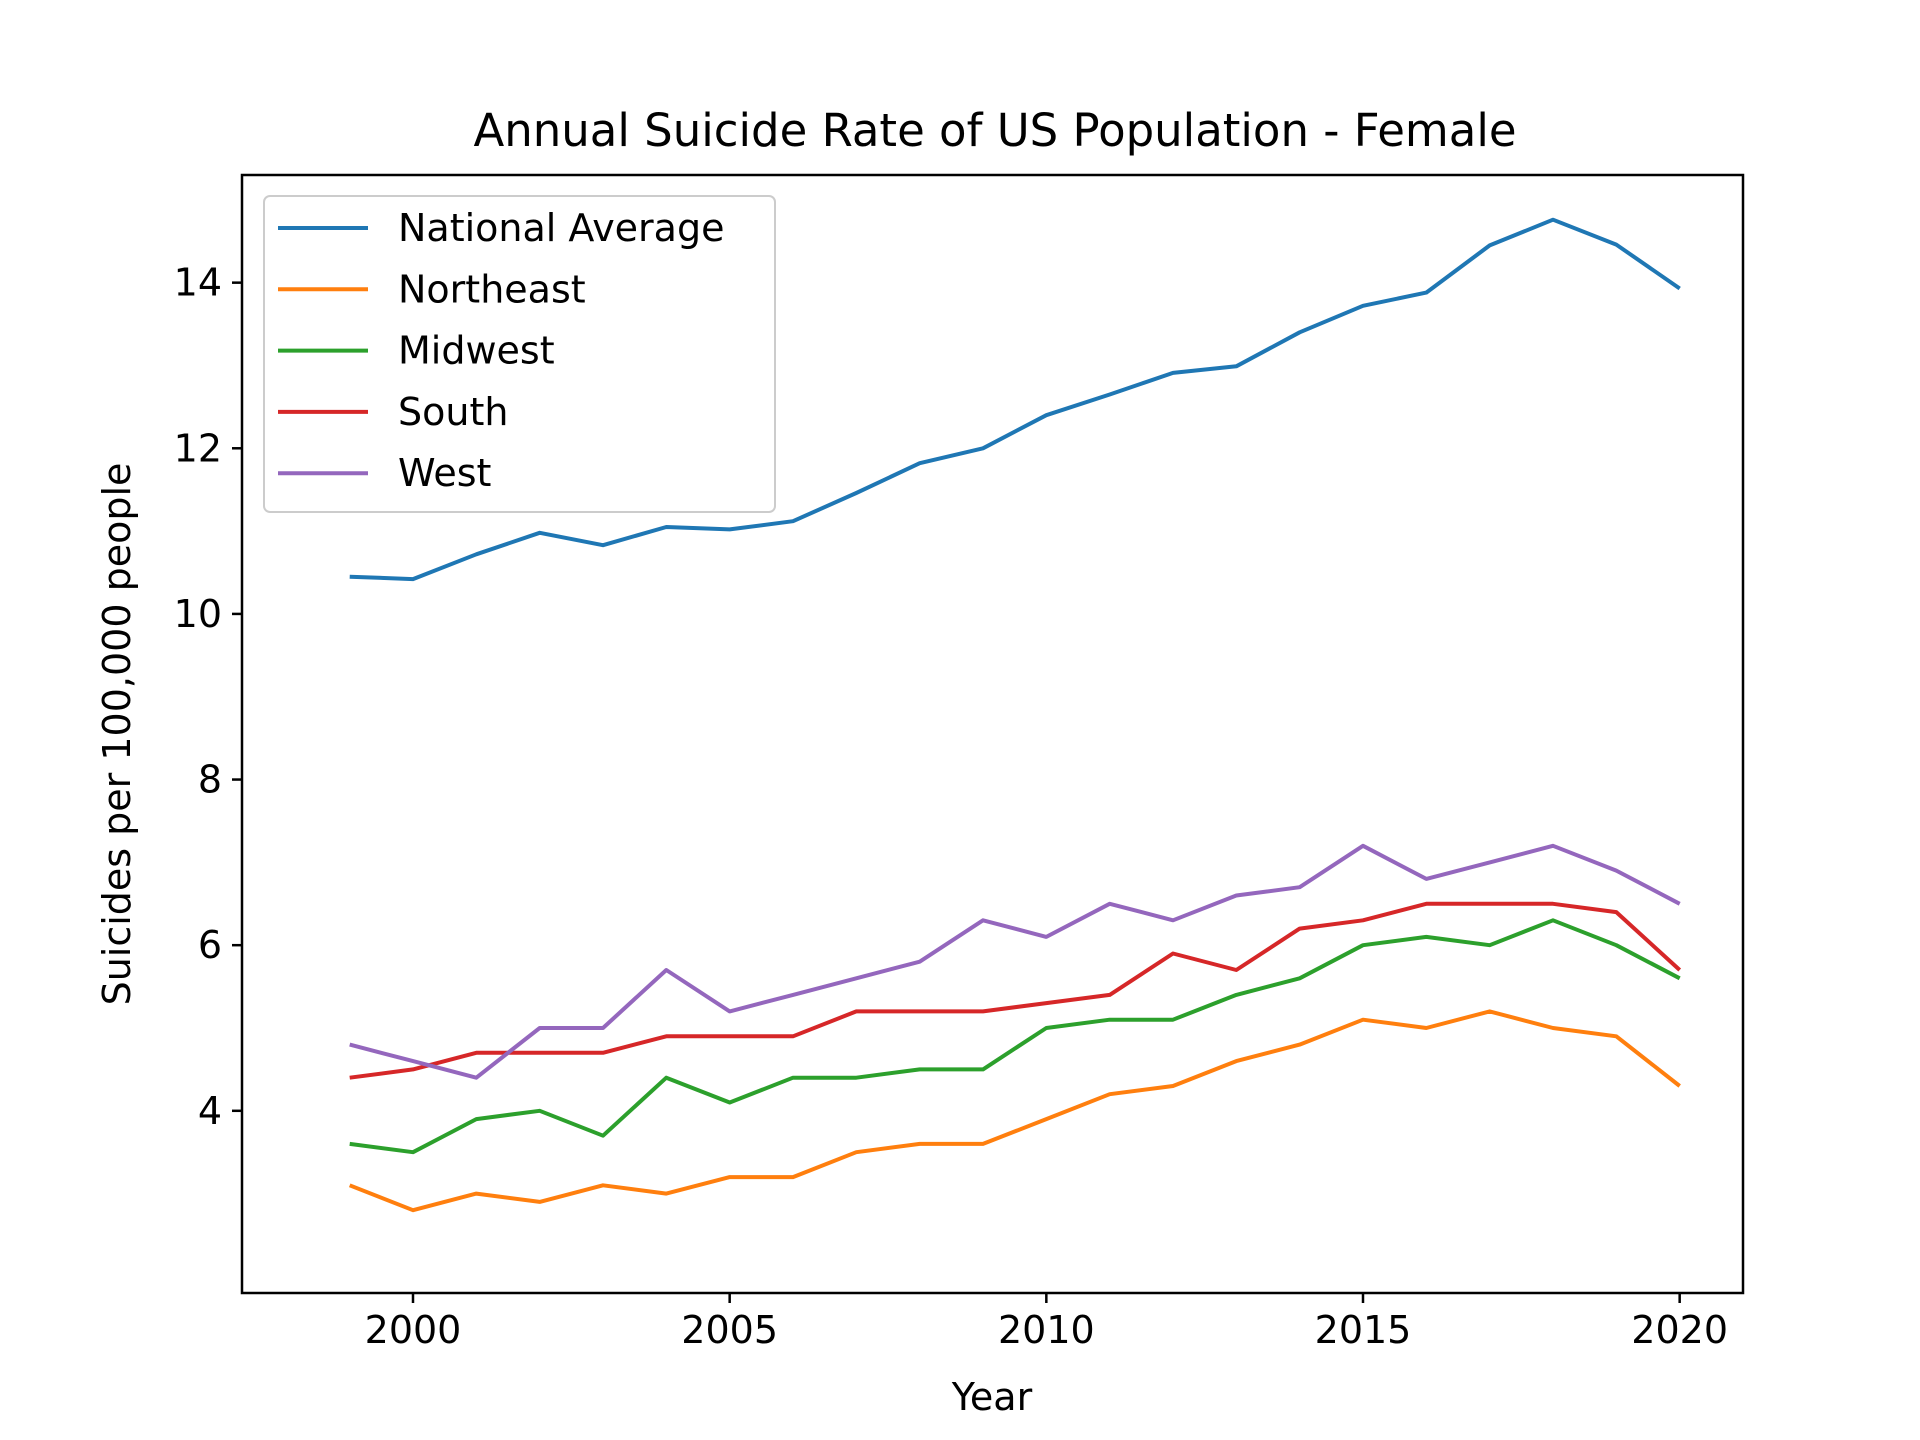 This screenshot has height=1440, width=1920. What do you see at coordinates (208, 697) in the screenshot?
I see `y-axis: 4 6 8 10 12 14` at bounding box center [208, 697].